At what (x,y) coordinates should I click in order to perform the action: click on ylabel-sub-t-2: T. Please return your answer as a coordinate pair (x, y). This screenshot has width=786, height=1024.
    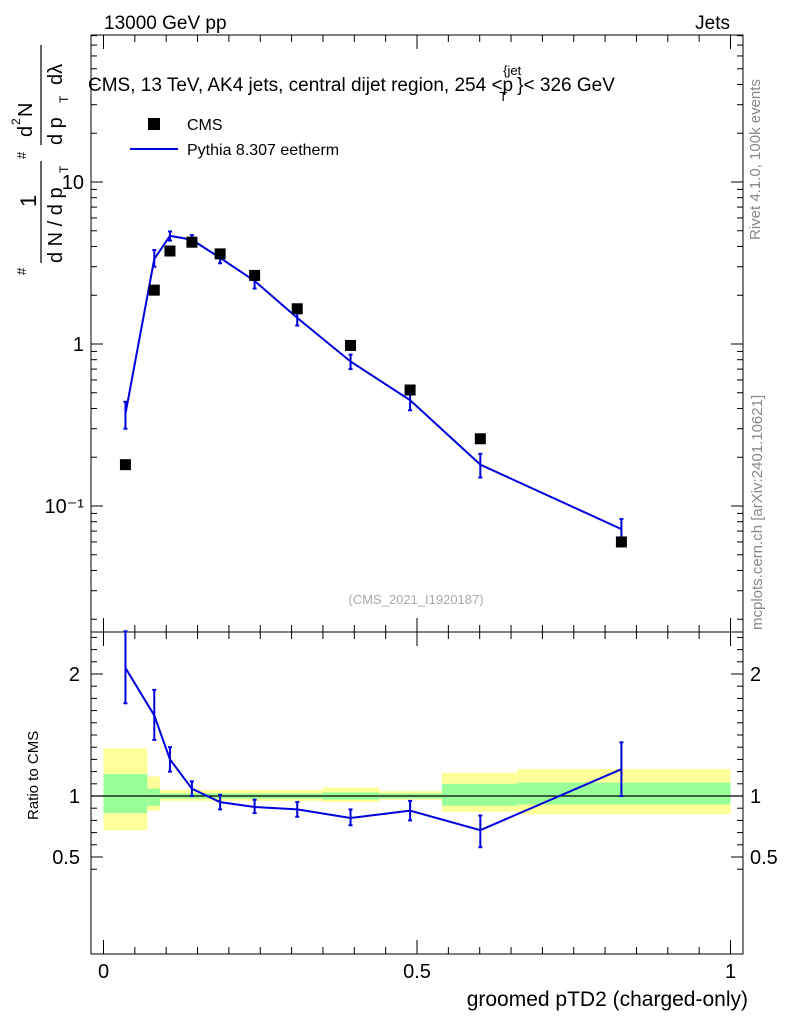
    Looking at the image, I should click on (64, 99).